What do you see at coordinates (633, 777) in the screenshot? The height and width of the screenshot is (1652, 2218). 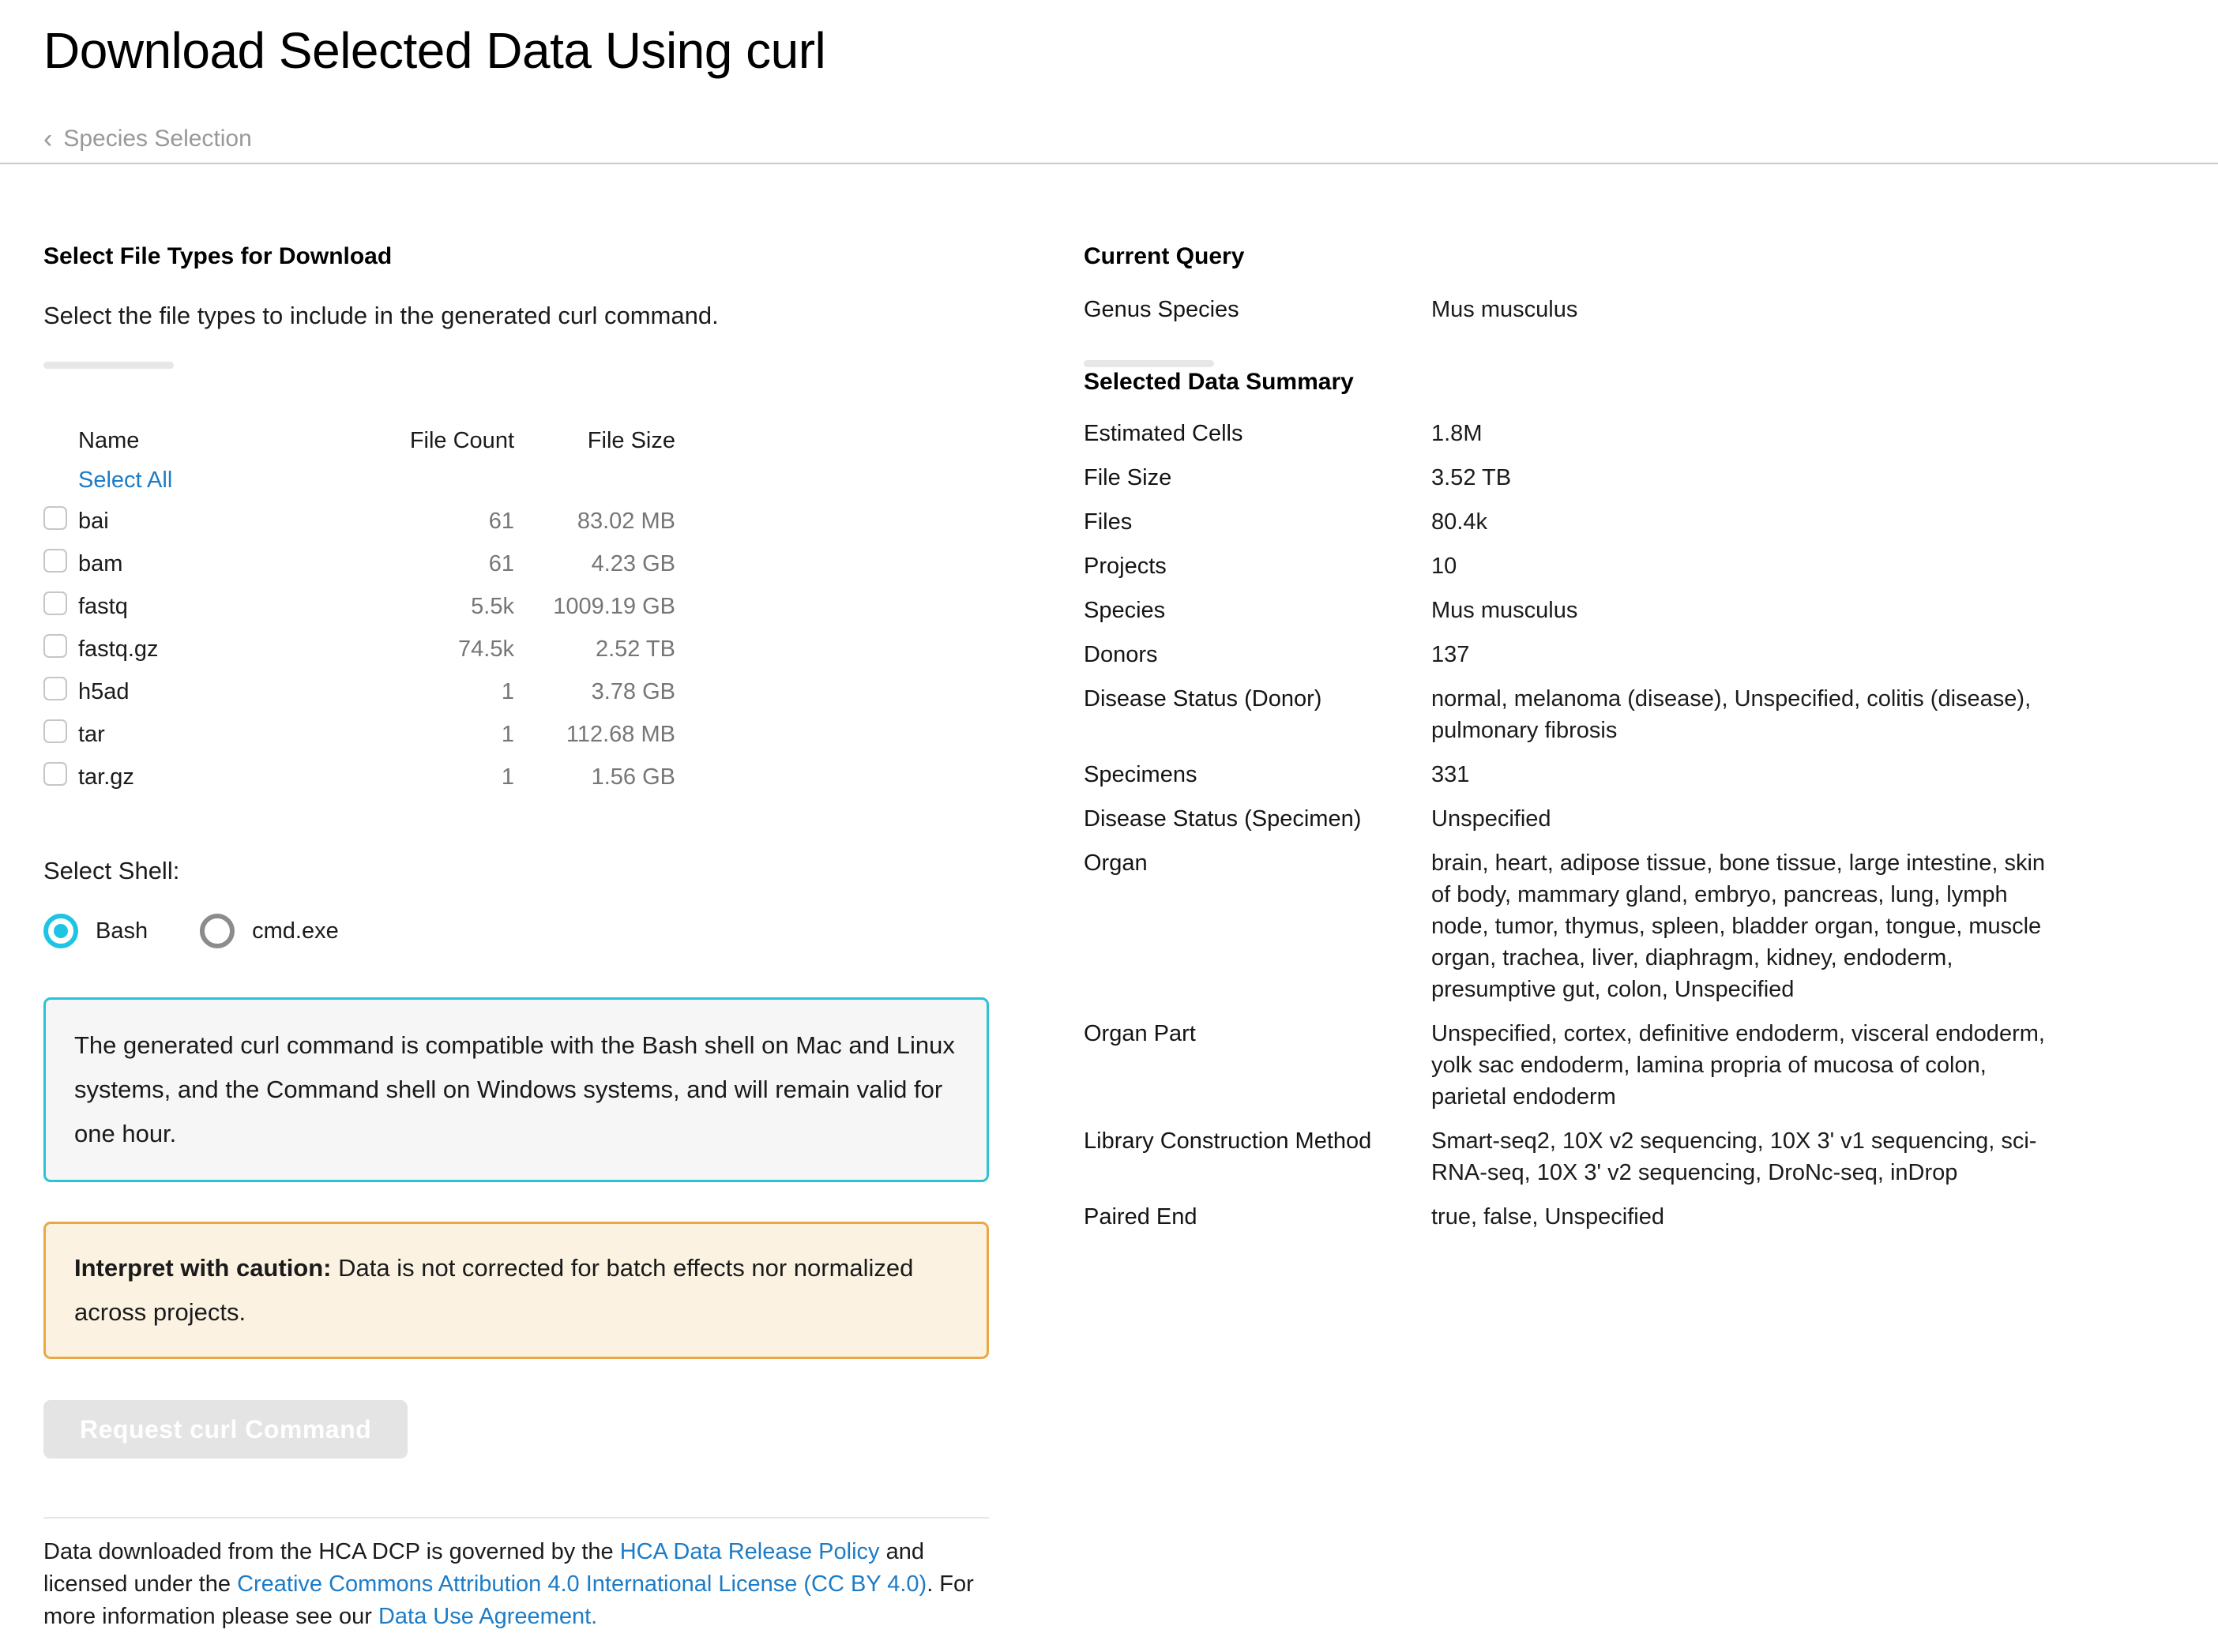 I see `file-size-value: 1.56 GB` at bounding box center [633, 777].